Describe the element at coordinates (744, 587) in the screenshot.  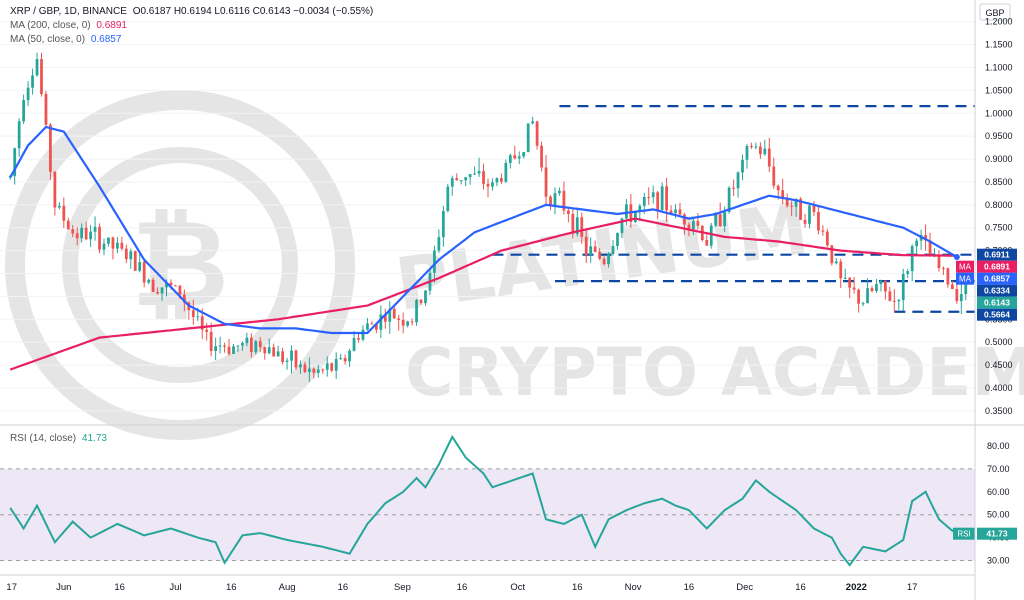
I see `time-tick-13: Dec` at that location.